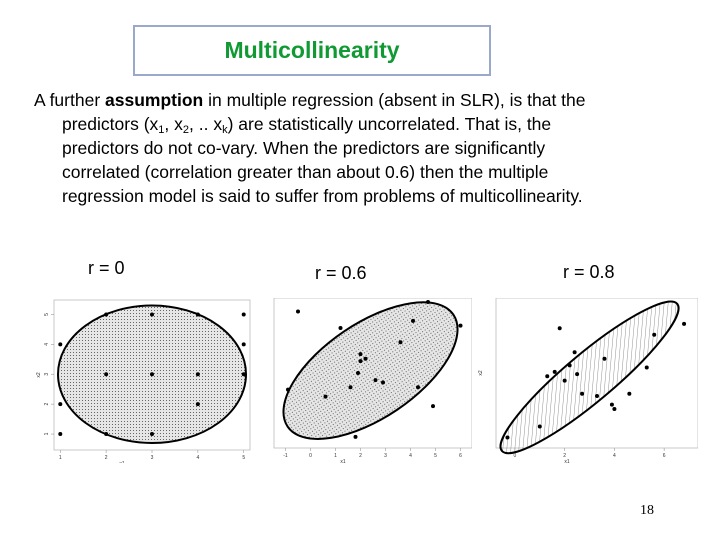  What do you see at coordinates (647, 510) in the screenshot?
I see `page-number: 18` at bounding box center [647, 510].